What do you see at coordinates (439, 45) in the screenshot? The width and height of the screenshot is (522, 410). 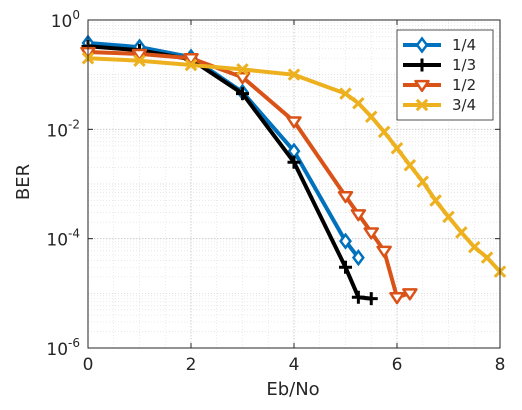 I see `legend-entry: 1/4` at bounding box center [439, 45].